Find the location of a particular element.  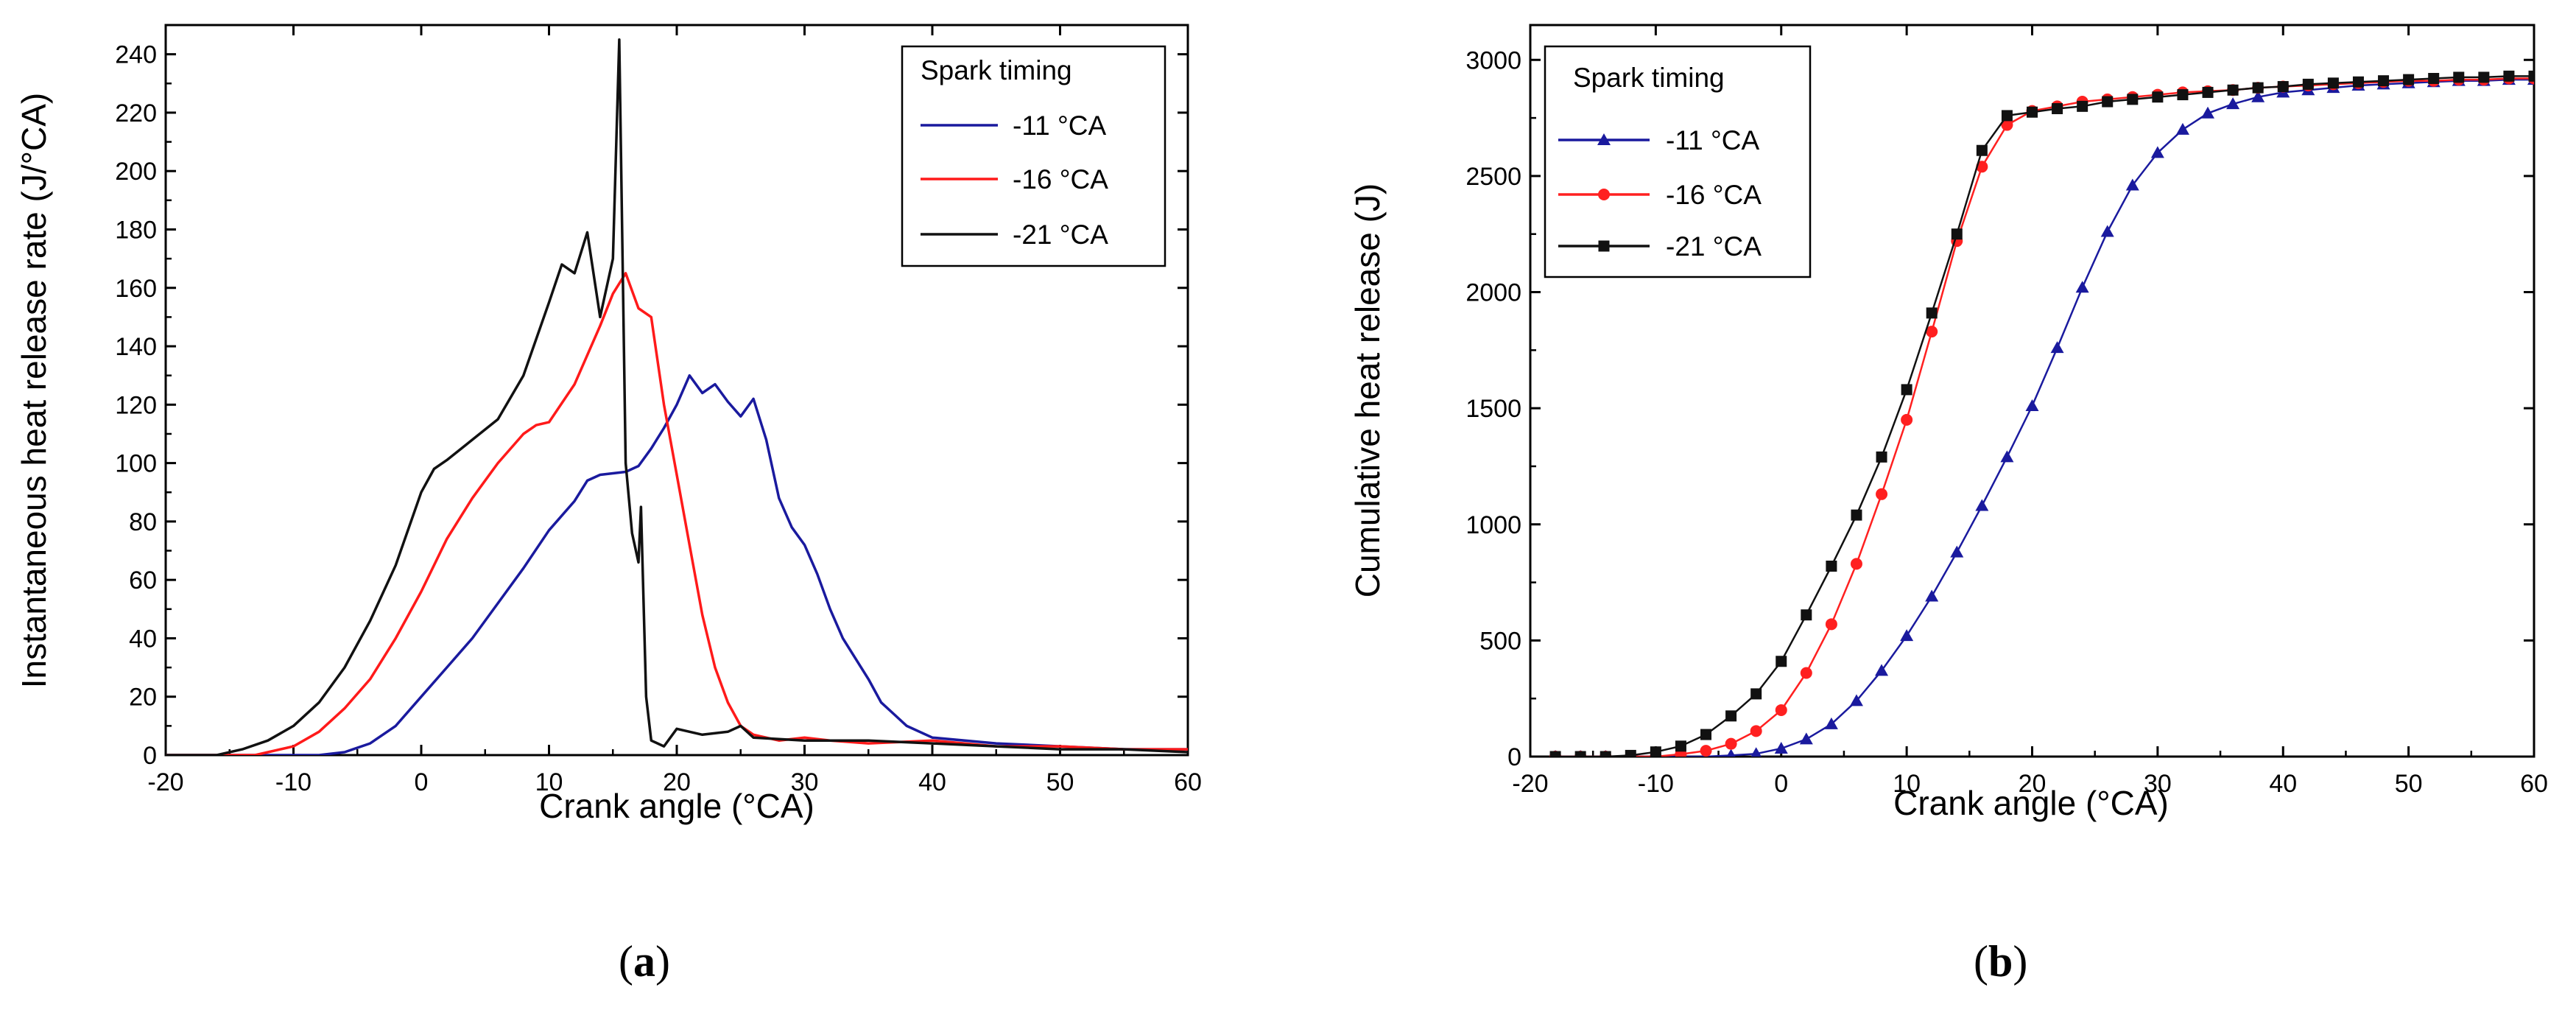

y-tick-label: 140 is located at coordinates (136, 347).